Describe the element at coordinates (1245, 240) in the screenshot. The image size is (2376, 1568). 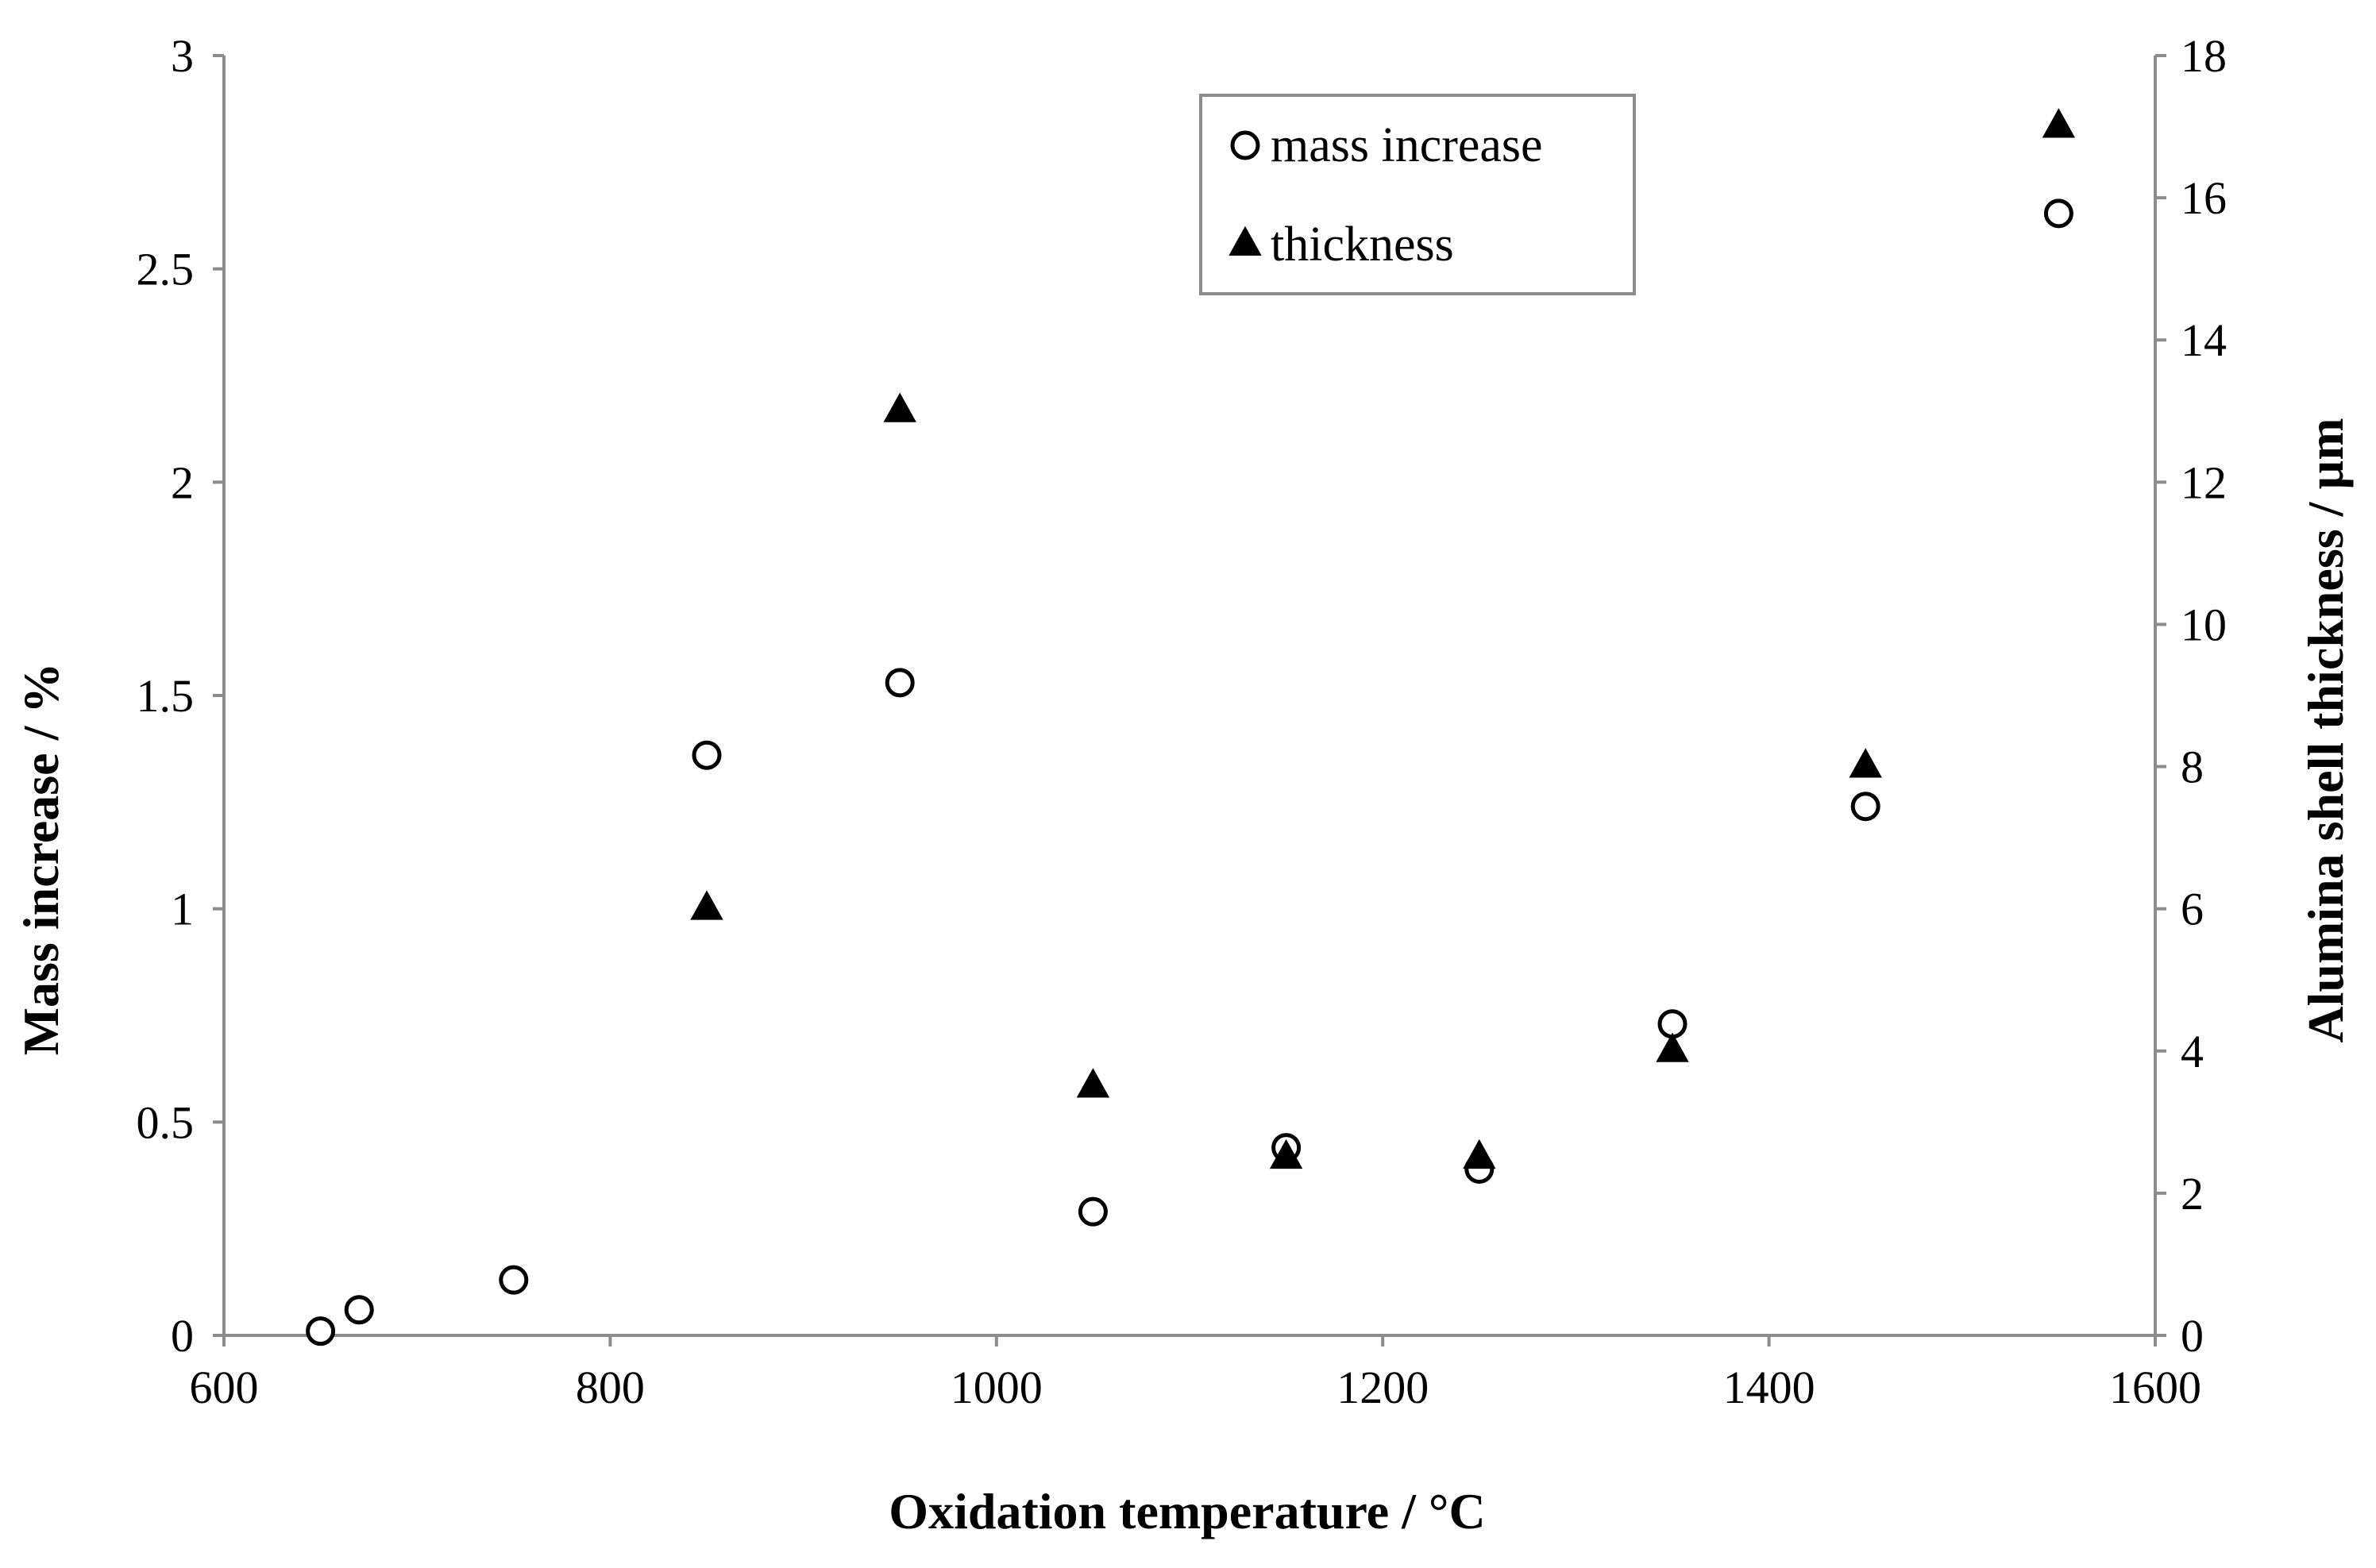
I see `legend-triangle-icon` at that location.